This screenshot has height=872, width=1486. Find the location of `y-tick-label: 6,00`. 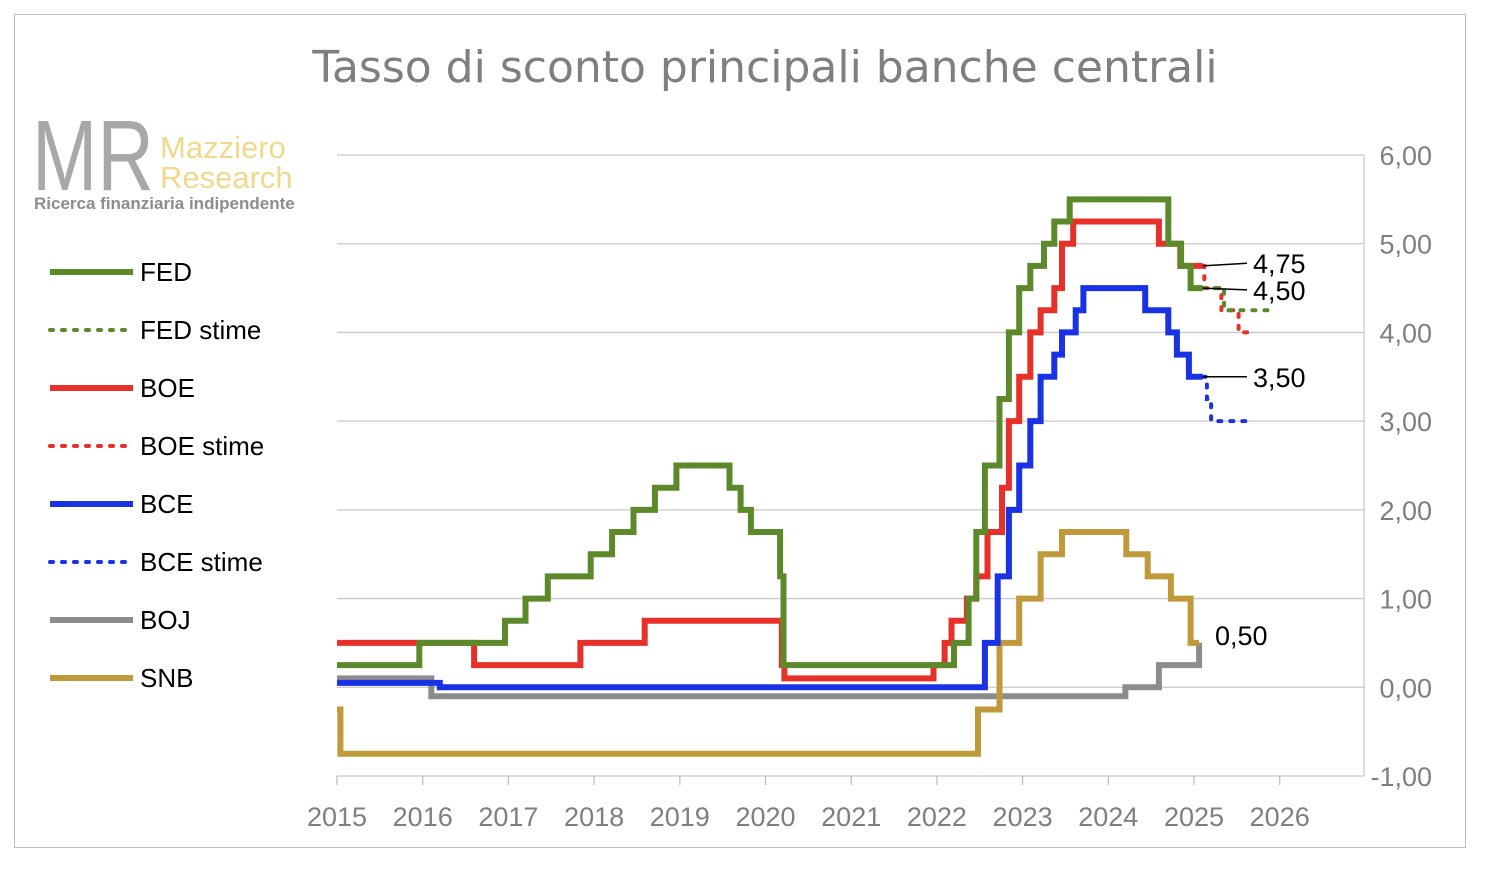

y-tick-label: 6,00 is located at coordinates (1405, 156).